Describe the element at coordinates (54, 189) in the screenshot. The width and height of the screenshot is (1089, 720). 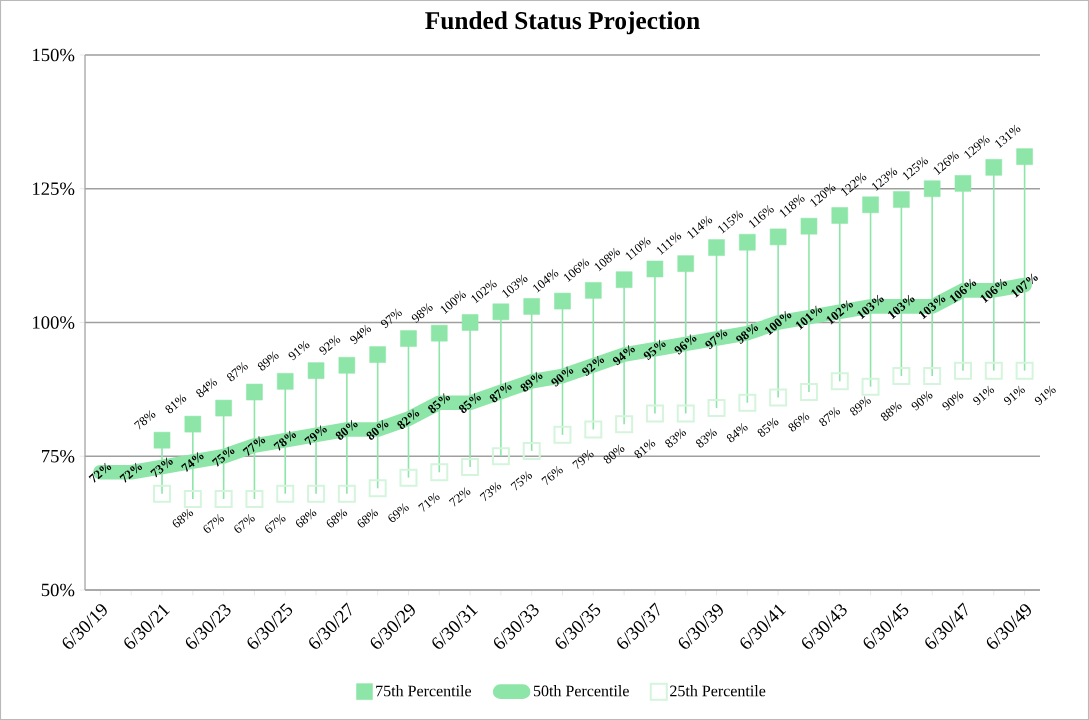
I see `y-tick-label: 125%` at that location.